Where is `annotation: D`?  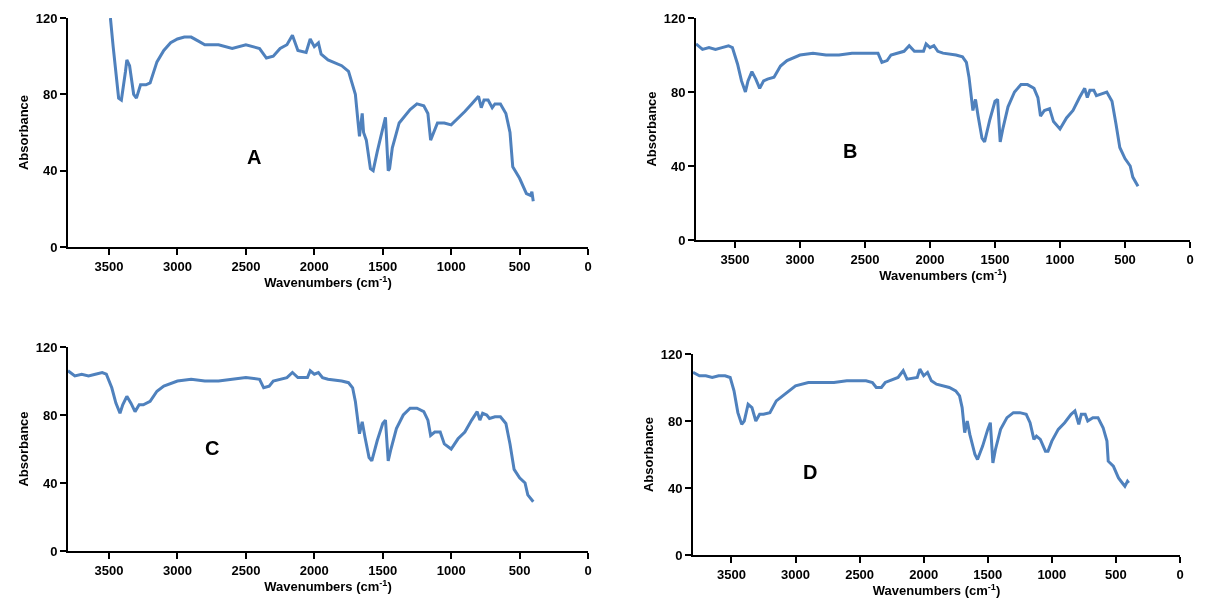
annotation: D is located at coordinates (810, 472).